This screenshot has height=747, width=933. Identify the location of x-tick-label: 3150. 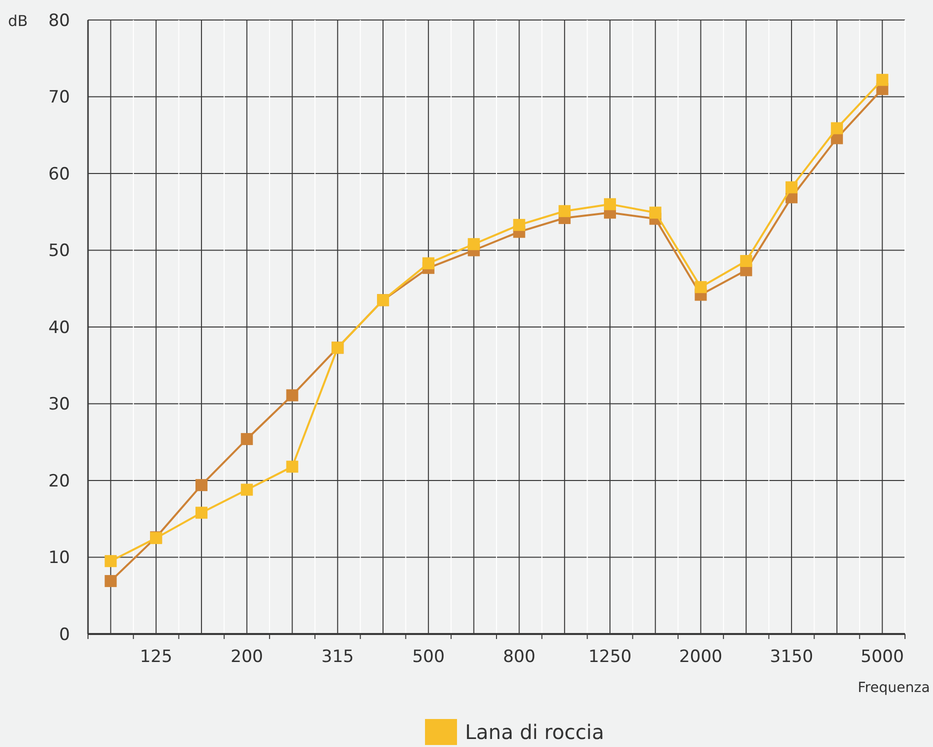
(792, 657).